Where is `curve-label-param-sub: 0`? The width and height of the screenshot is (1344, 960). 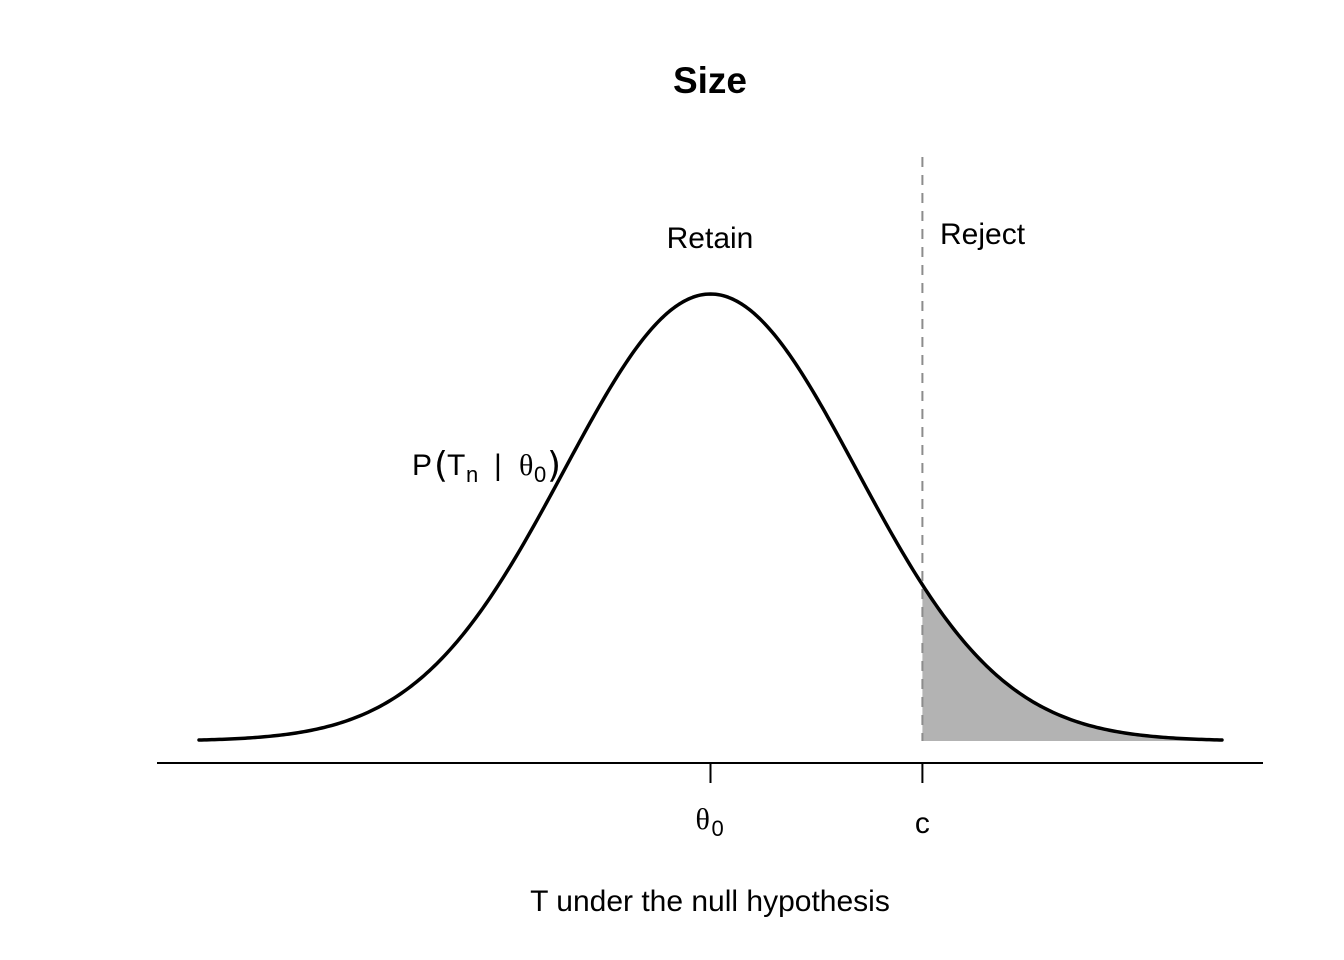 curve-label-param-sub: 0 is located at coordinates (540, 474).